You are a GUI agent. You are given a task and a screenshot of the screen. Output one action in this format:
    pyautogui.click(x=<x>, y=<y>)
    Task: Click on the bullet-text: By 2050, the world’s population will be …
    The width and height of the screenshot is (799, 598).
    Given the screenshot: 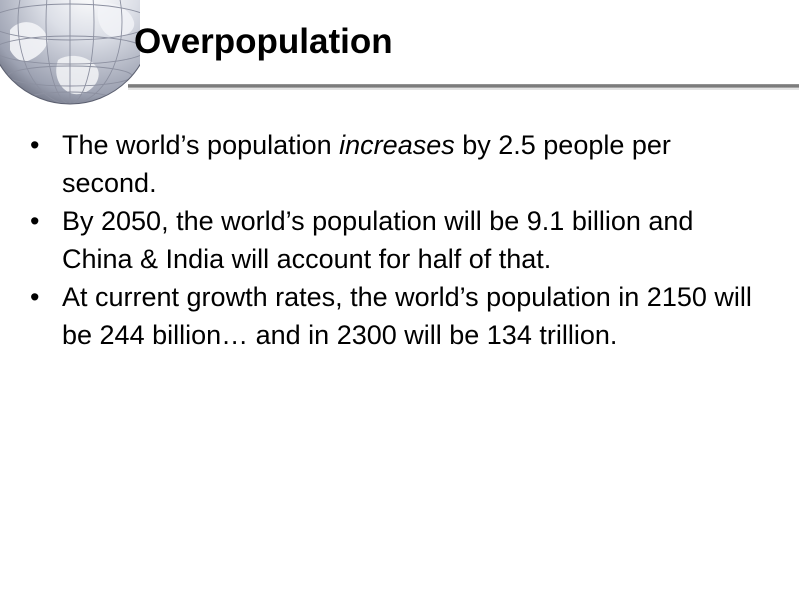 What is the action you would take?
    pyautogui.click(x=378, y=240)
    